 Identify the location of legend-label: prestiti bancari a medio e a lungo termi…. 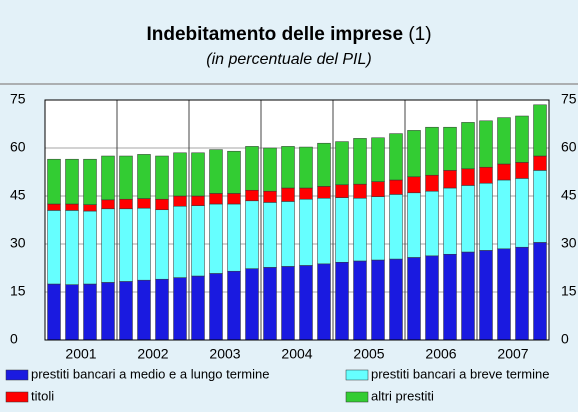
(150, 373).